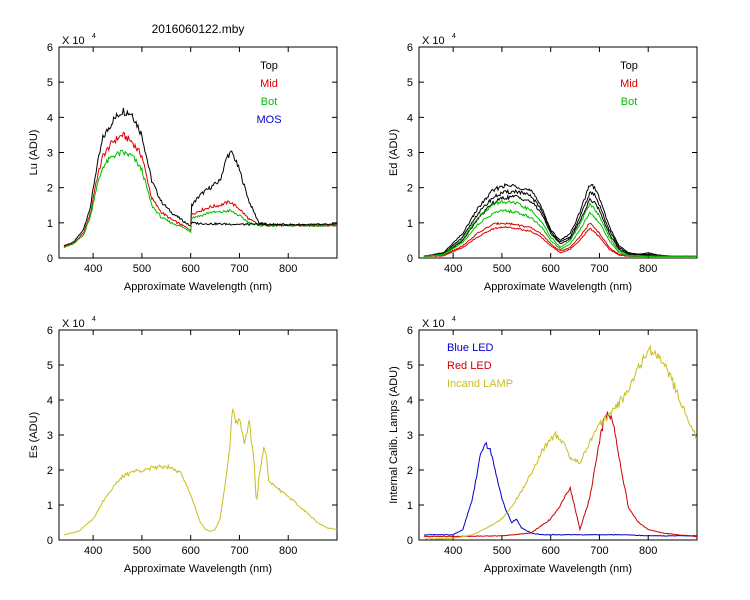  I want to click on chart-title: 2016060122.mby, so click(198, 29).